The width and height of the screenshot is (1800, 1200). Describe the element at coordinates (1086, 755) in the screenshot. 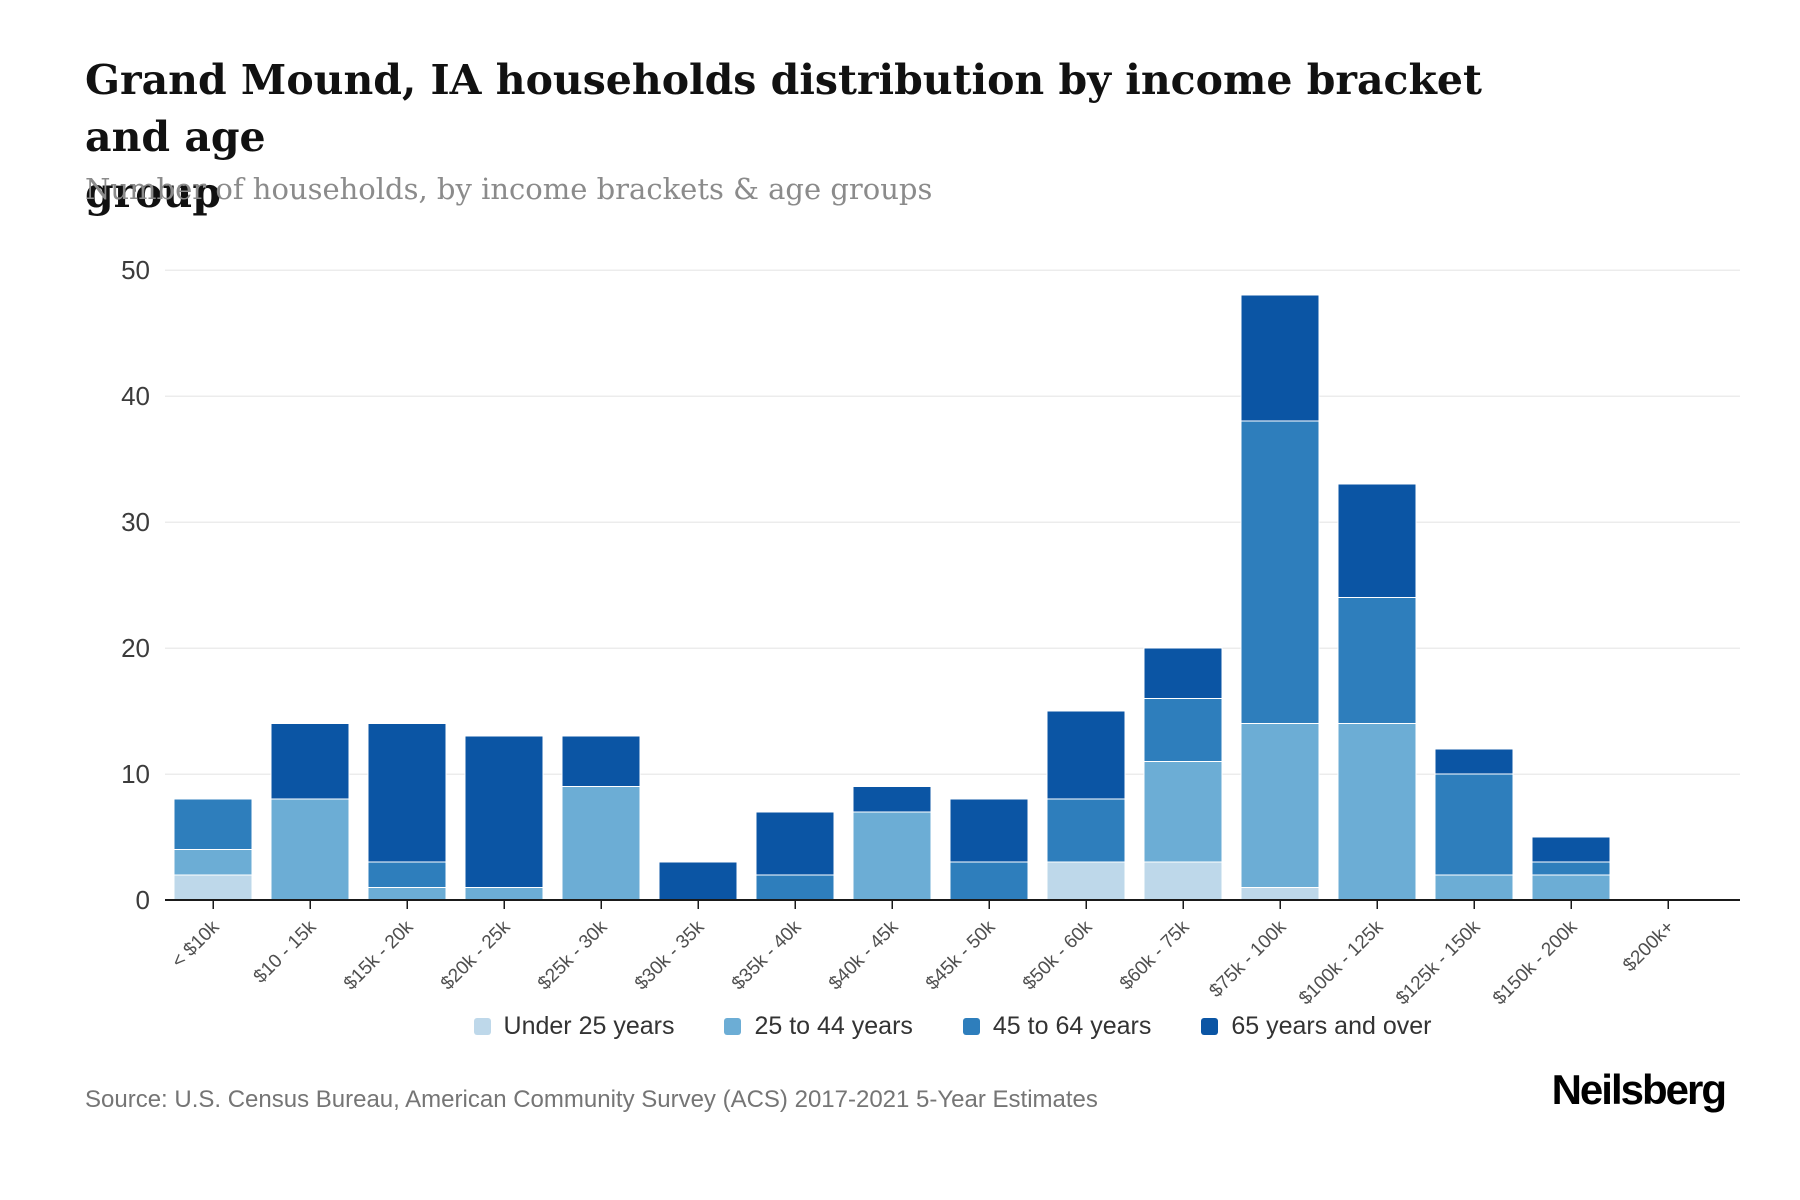

I see `bar-segment-50k-60k-65-years-and-over` at that location.